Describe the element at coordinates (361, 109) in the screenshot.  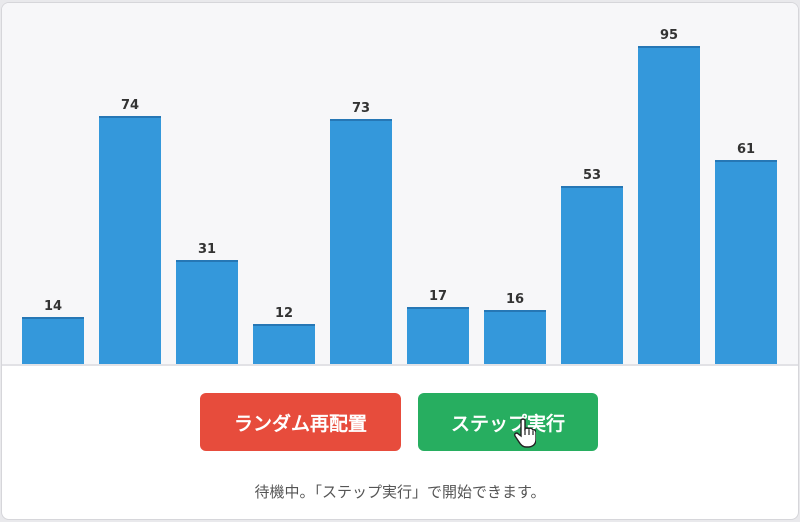
I see `bar-value-label: 73` at that location.